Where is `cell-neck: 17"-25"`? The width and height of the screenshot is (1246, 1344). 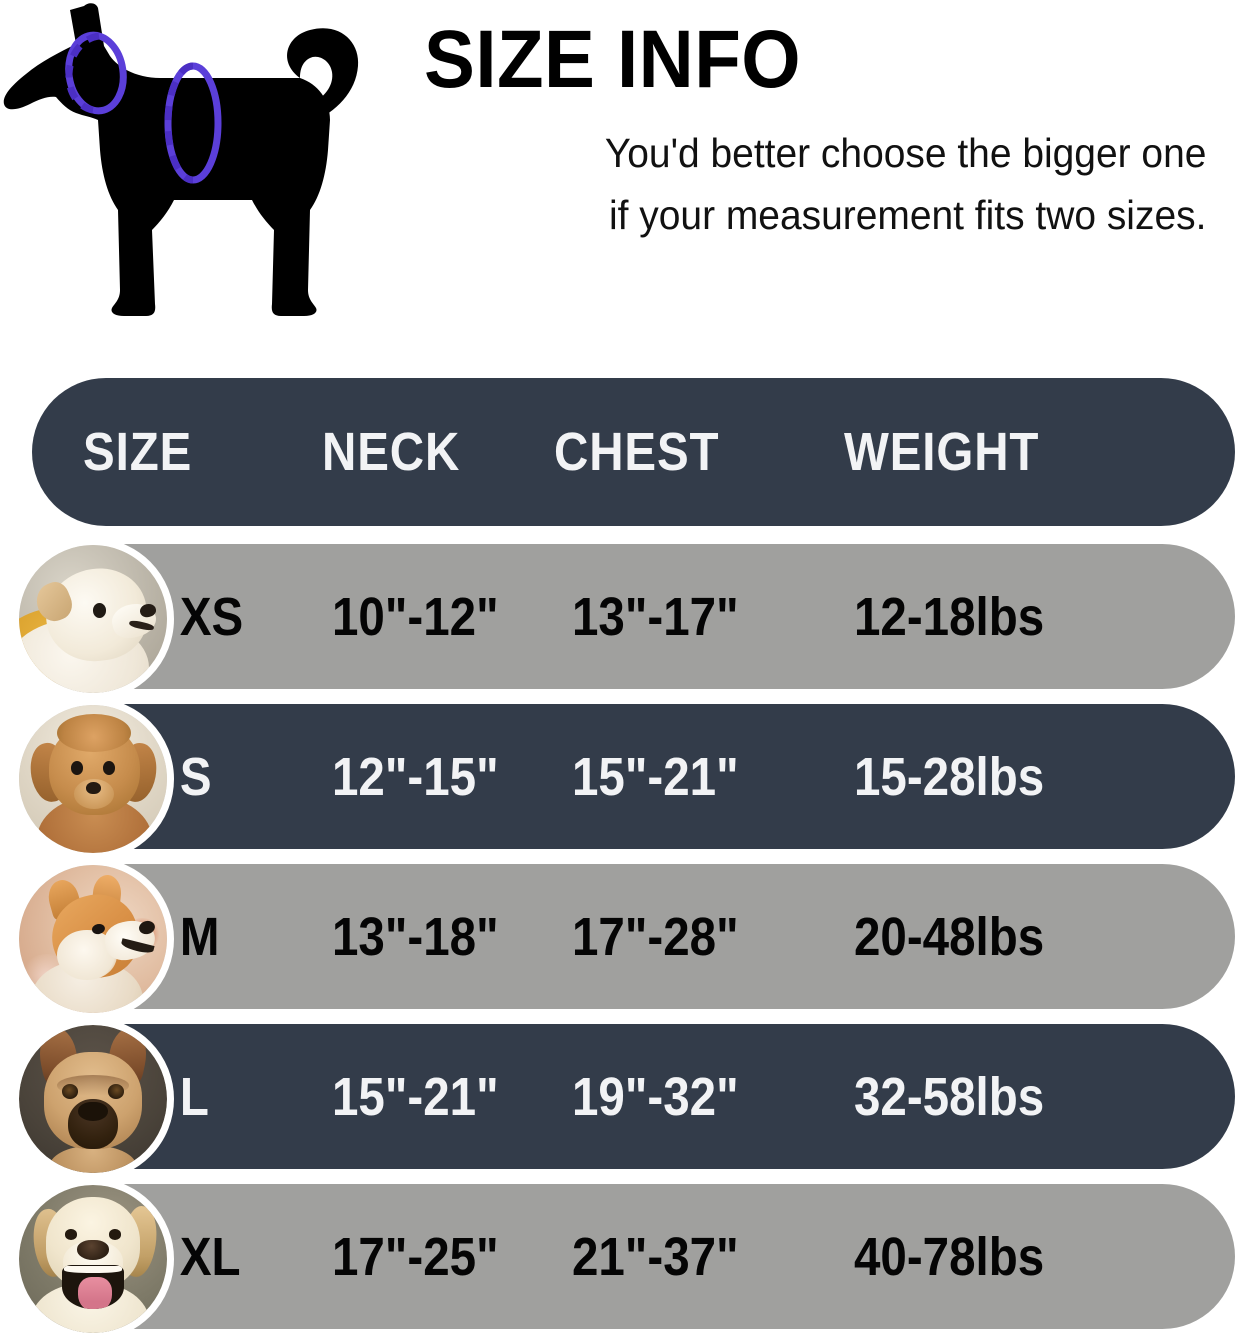
cell-neck: 17"-25" is located at coordinates (415, 1256).